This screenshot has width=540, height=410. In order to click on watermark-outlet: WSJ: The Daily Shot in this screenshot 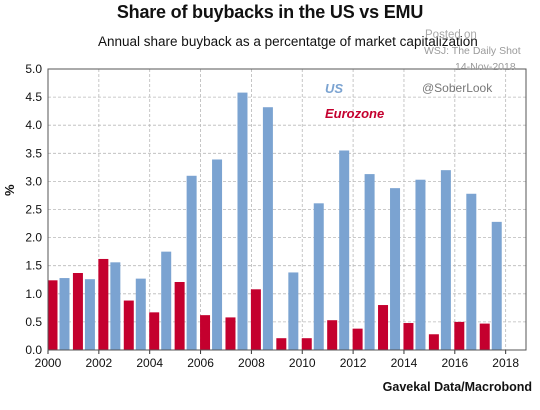, I will do `click(472, 51)`.